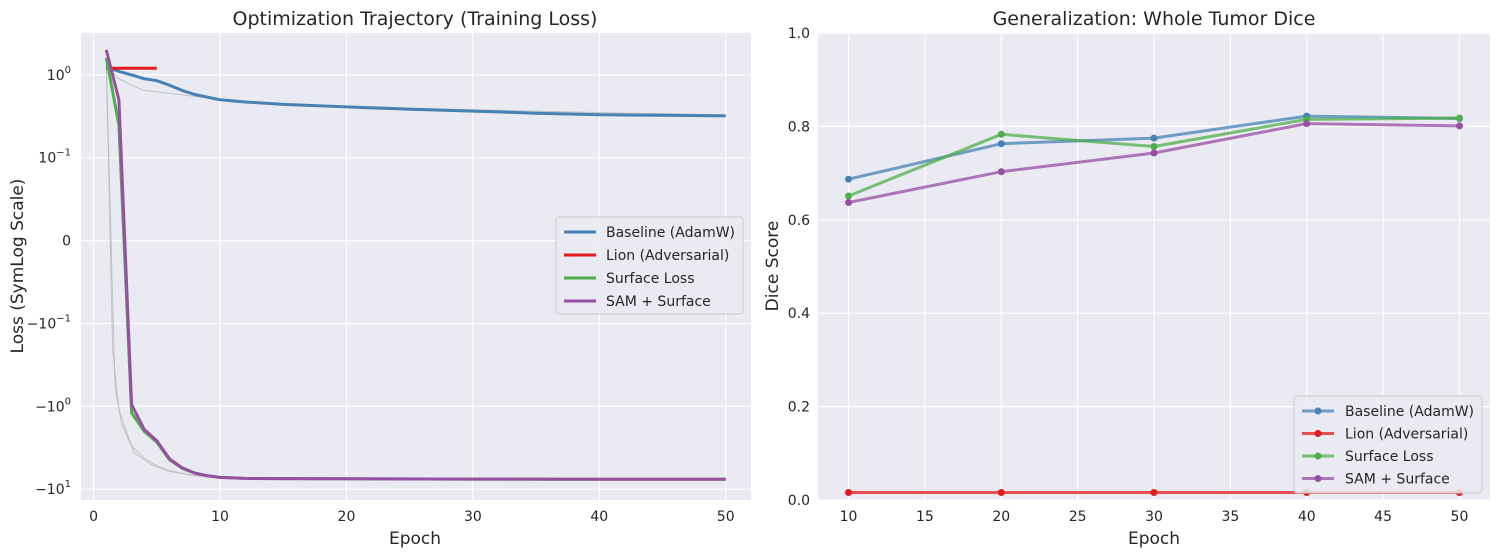  What do you see at coordinates (1154, 19) in the screenshot?
I see `dice-chart-title: Generalization: Whole Tumor Dice` at bounding box center [1154, 19].